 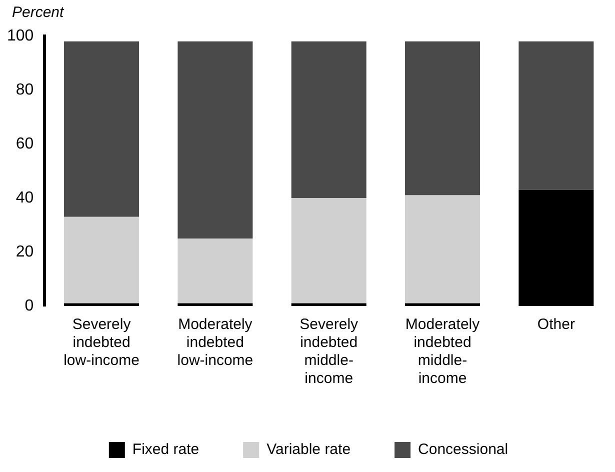 What do you see at coordinates (25, 143) in the screenshot?
I see `y-tick-label: 60` at bounding box center [25, 143].